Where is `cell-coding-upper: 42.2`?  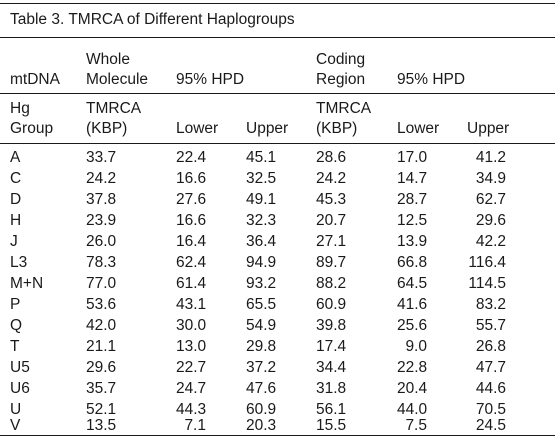 cell-coding-upper: 42.2 is located at coordinates (490, 241).